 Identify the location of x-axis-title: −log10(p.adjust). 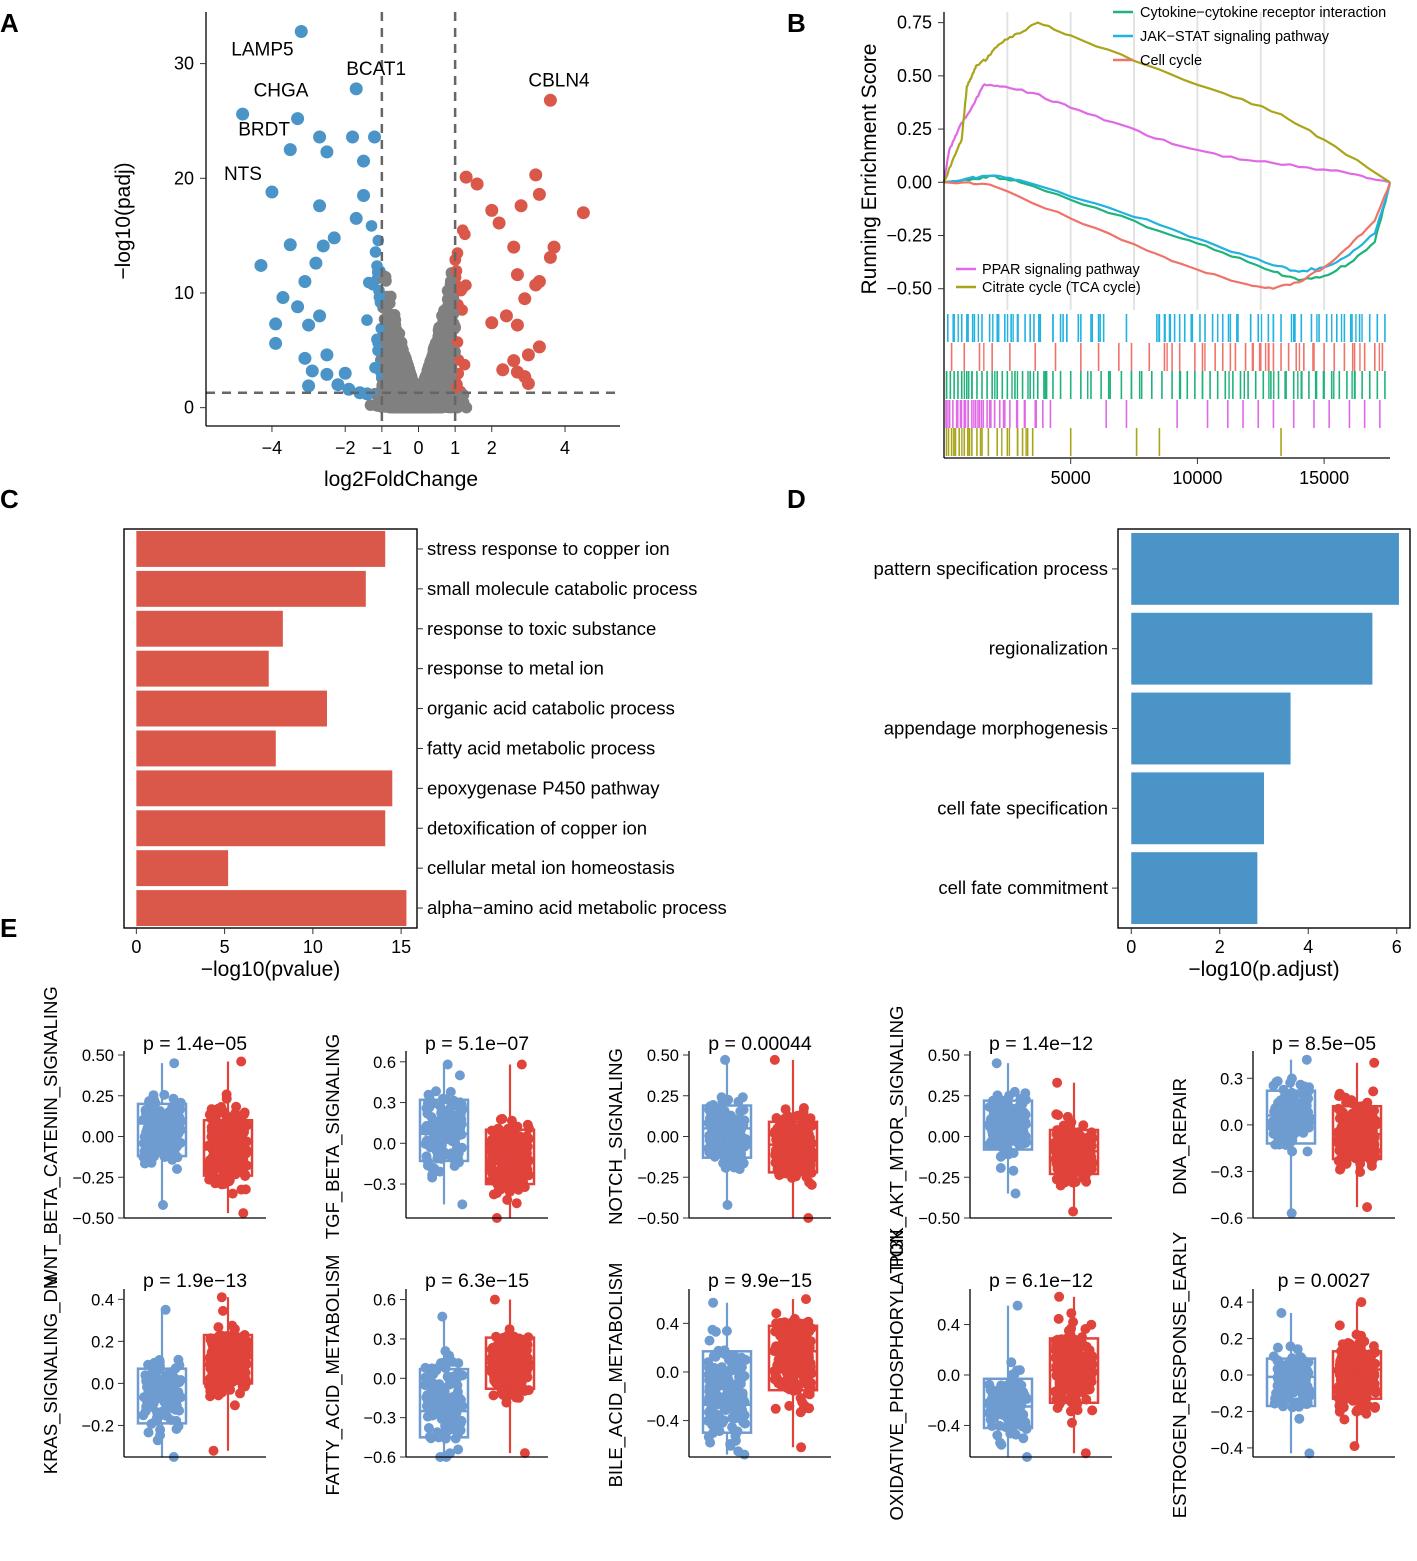
(1263, 969).